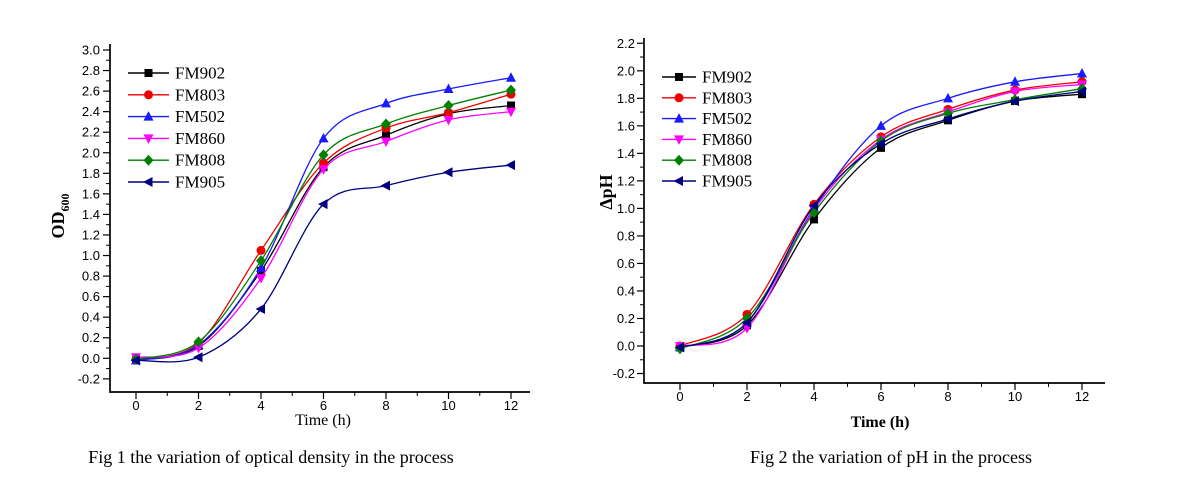 The image size is (1185, 496). What do you see at coordinates (91, 70) in the screenshot?
I see `fig1-ytick-label: 2.8` at bounding box center [91, 70].